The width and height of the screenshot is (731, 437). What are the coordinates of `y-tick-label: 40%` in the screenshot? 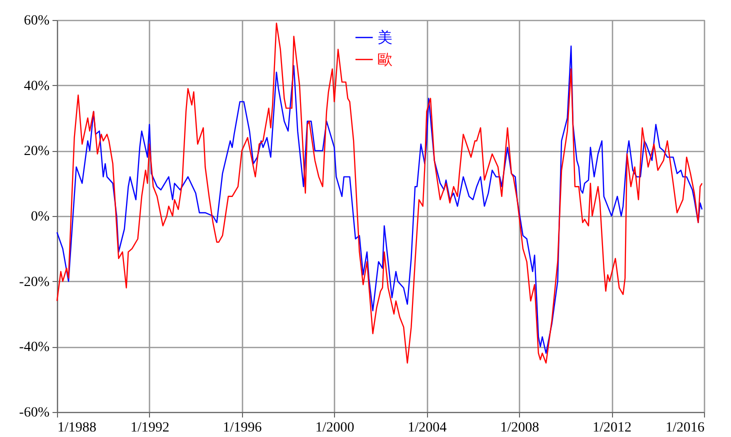 It's located at (37, 86).